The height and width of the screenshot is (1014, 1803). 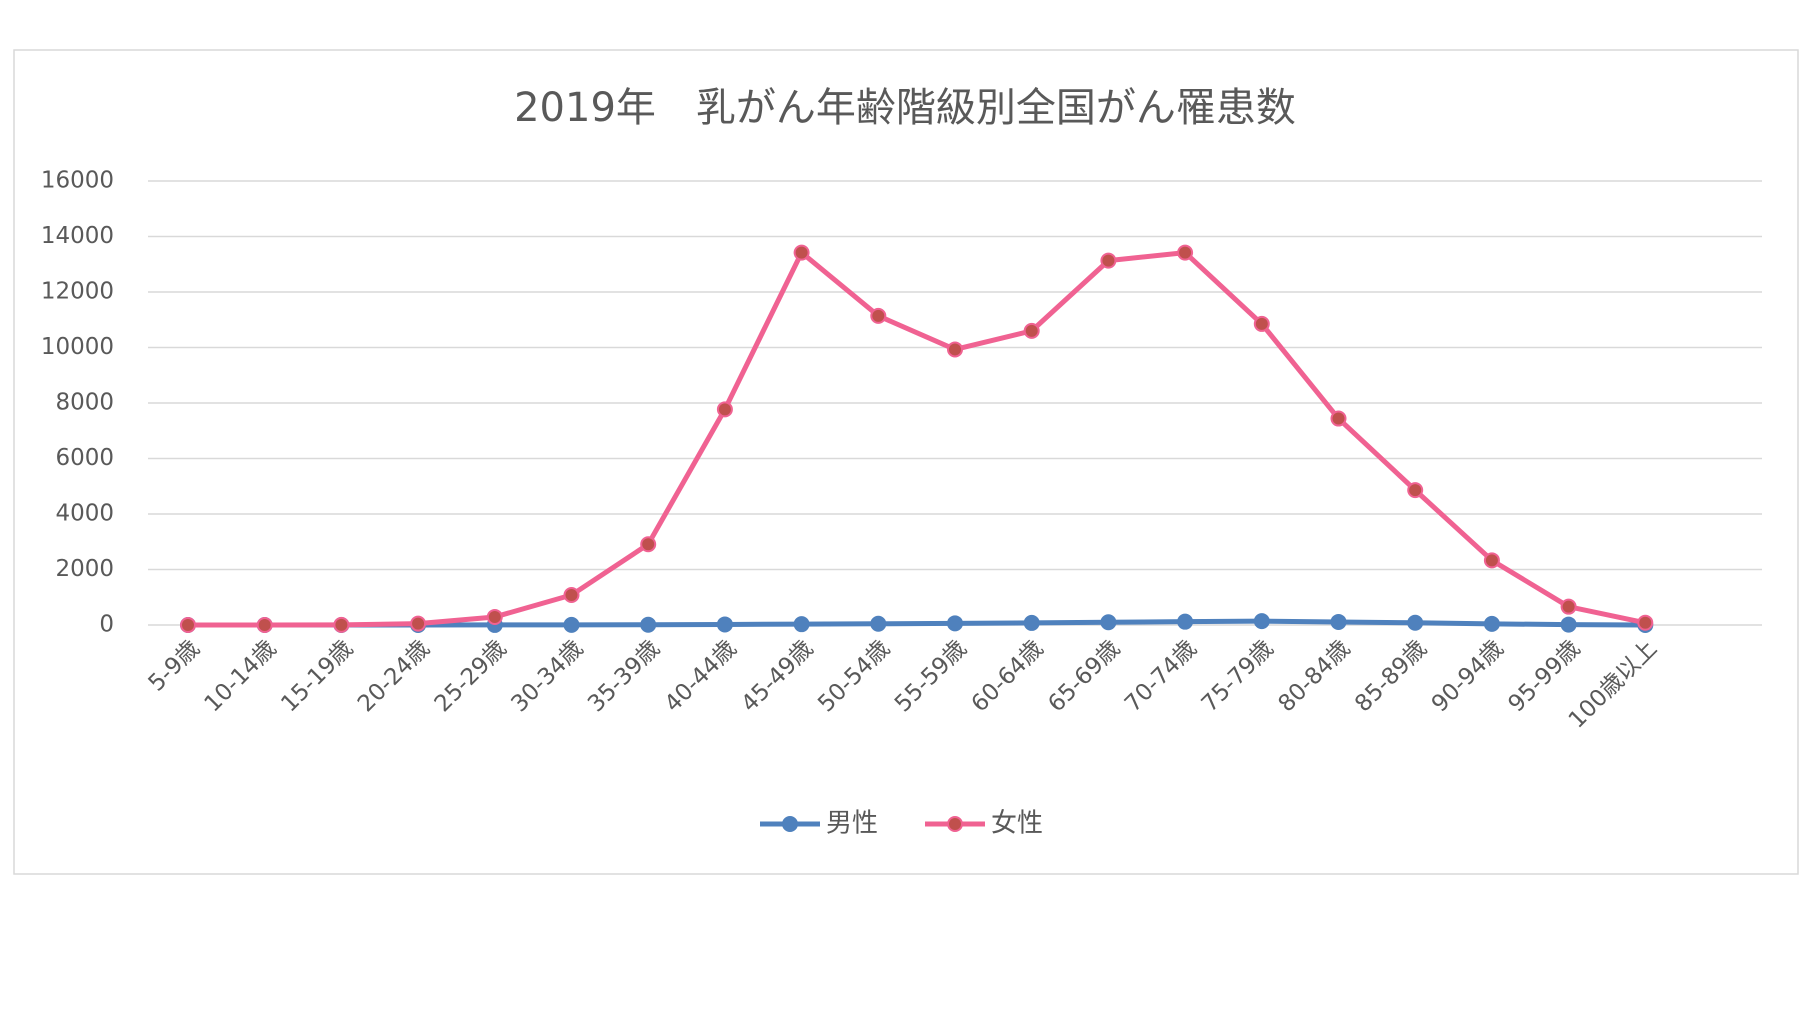 What do you see at coordinates (106, 625) in the screenshot?
I see `y-tick-label: 0` at bounding box center [106, 625].